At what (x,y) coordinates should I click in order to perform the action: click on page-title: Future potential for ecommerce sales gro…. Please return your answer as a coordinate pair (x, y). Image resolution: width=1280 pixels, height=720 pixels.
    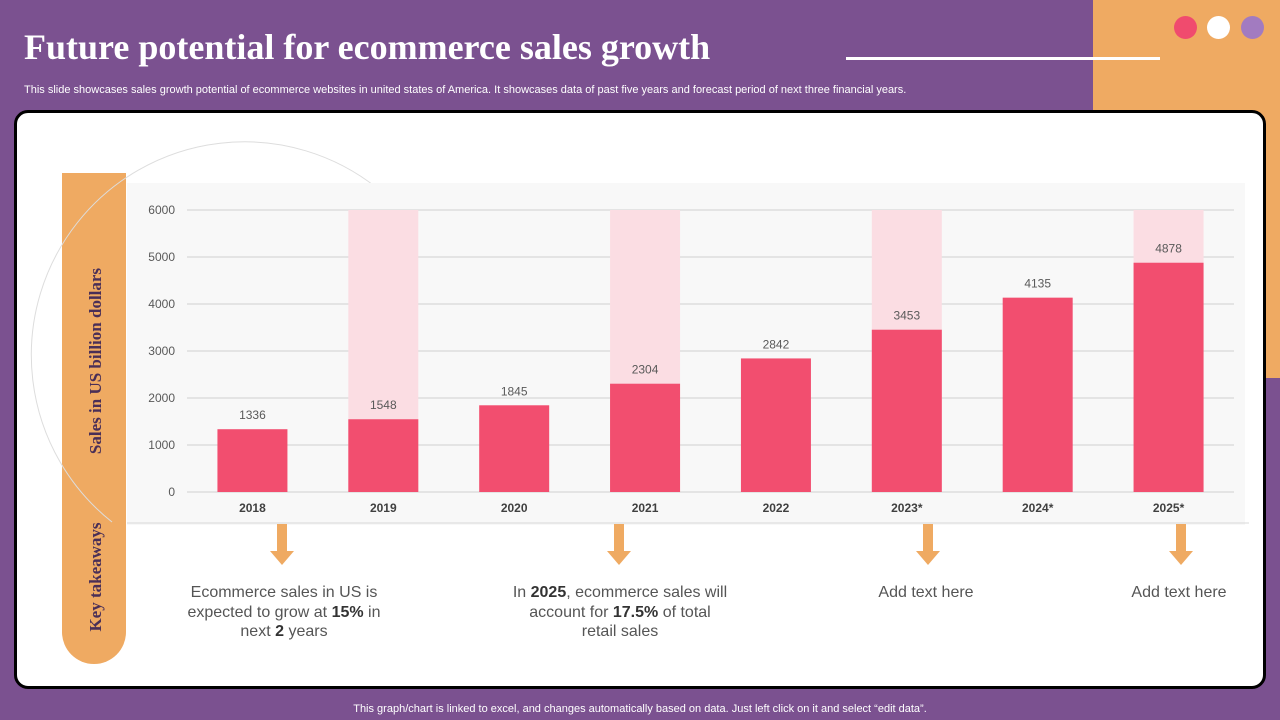
    Looking at the image, I should click on (367, 47).